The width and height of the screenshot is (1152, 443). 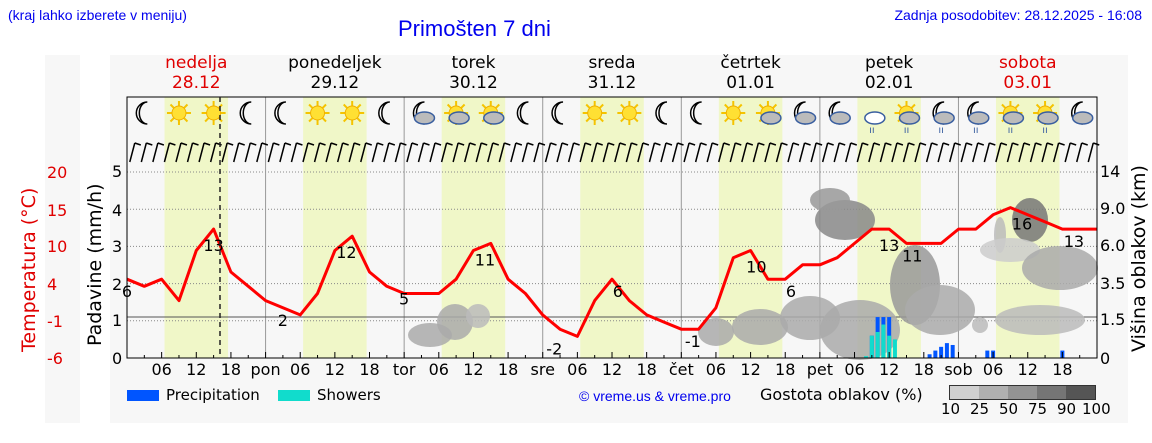 What do you see at coordinates (693, 341) in the screenshot?
I see `svg-text: -1` at bounding box center [693, 341].